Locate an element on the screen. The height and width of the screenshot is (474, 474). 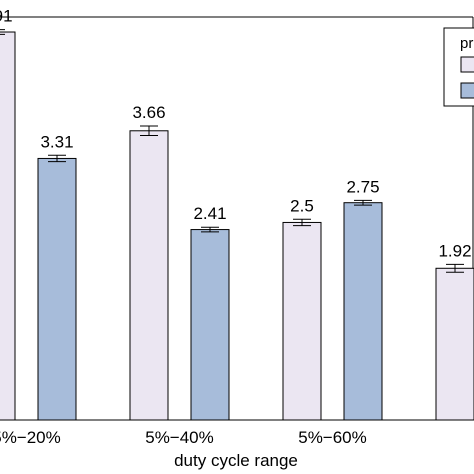
bar-series1-cat2 is located at coordinates (149, 275).